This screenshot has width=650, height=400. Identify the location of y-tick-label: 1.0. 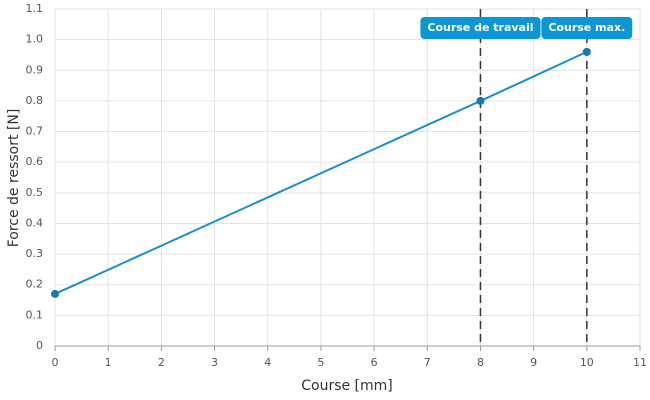
(35, 39).